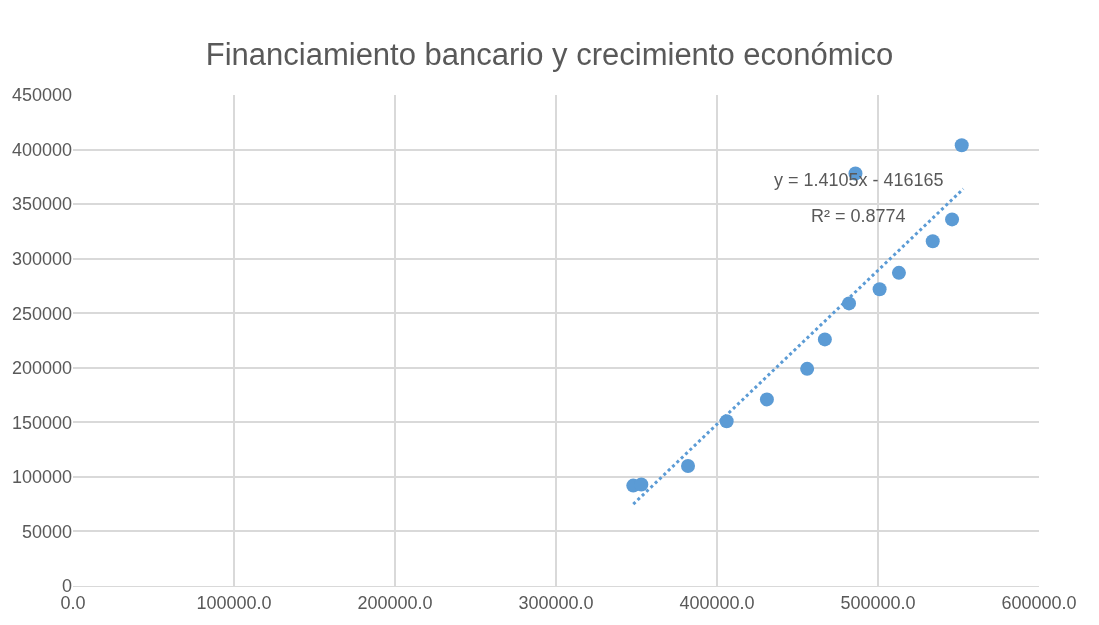 The image size is (1099, 625). What do you see at coordinates (41, 149) in the screenshot?
I see `y-tick-label: 400000` at bounding box center [41, 149].